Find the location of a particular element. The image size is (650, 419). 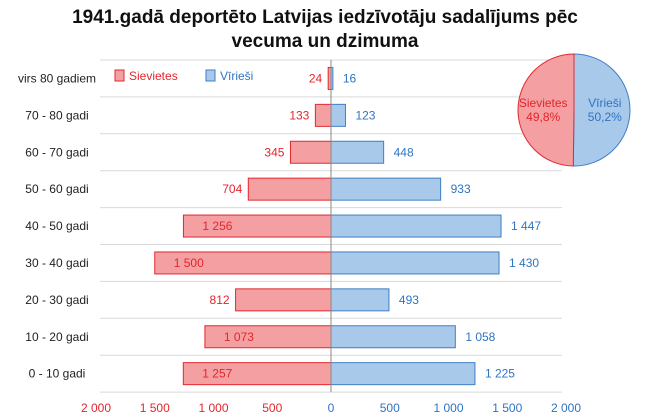

pie-label-name: Sievietes is located at coordinates (543, 103).